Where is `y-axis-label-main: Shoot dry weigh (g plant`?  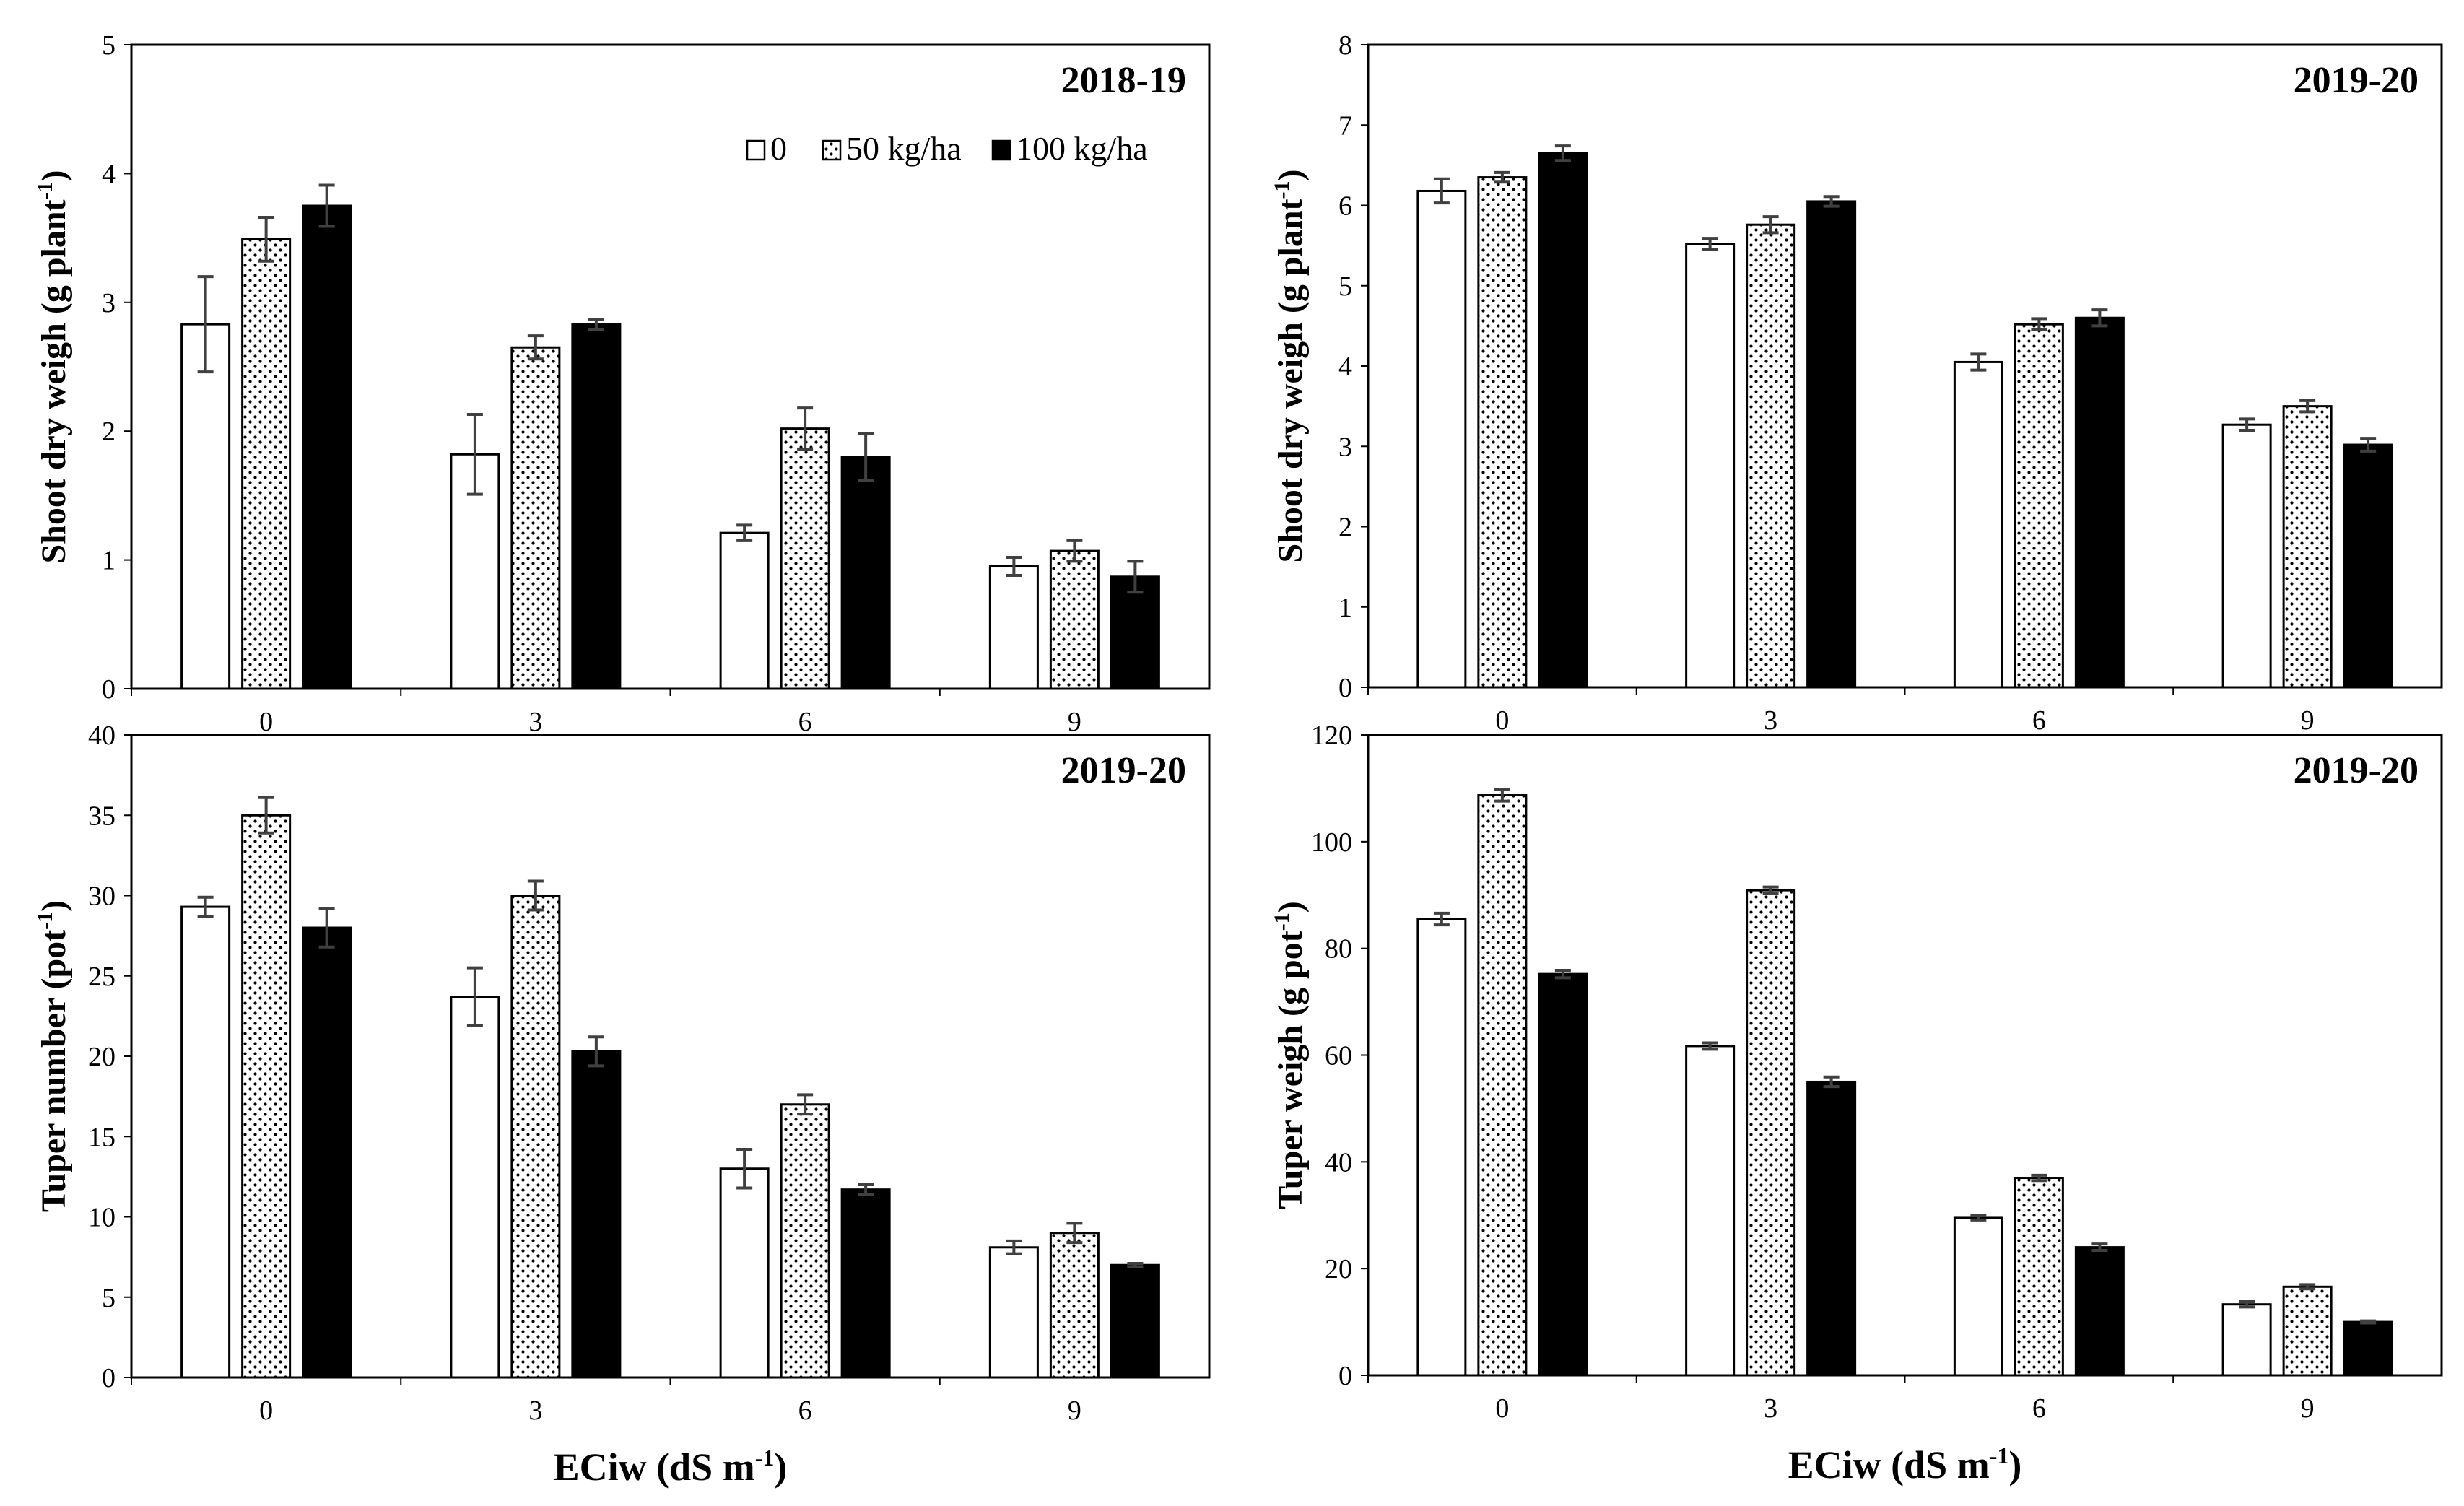
y-axis-label-main: Shoot dry weigh (g plant is located at coordinates (1290, 380).